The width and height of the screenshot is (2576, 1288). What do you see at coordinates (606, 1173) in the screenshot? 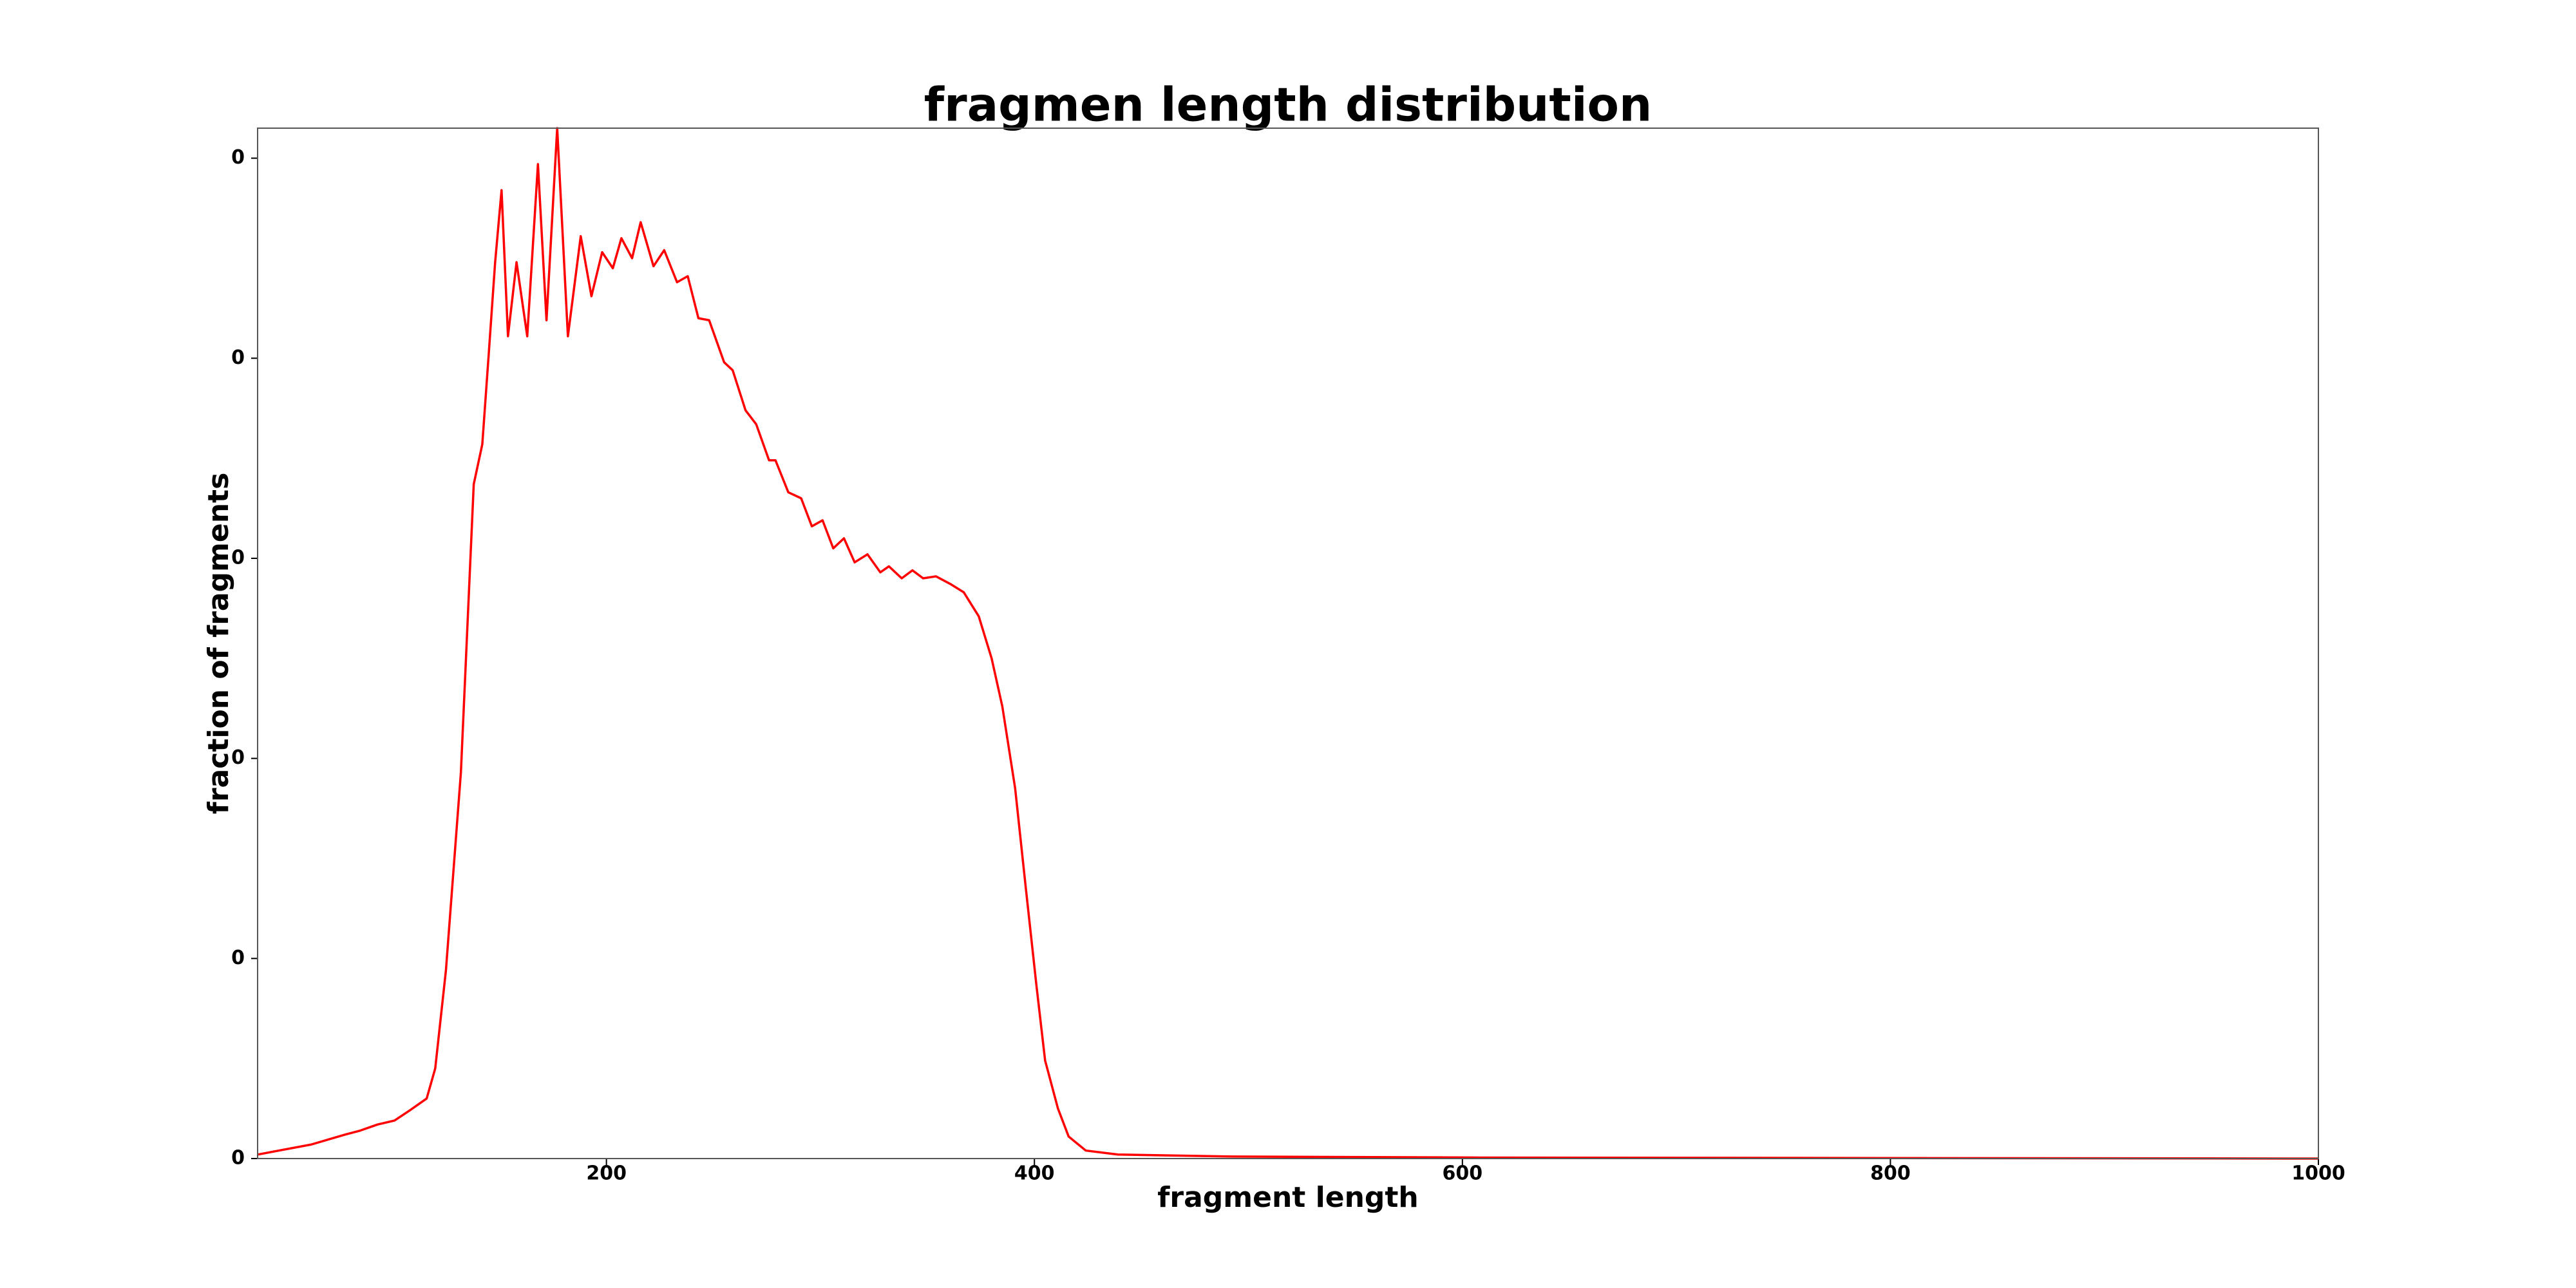
I see `x-tick-label: 200` at bounding box center [606, 1173].